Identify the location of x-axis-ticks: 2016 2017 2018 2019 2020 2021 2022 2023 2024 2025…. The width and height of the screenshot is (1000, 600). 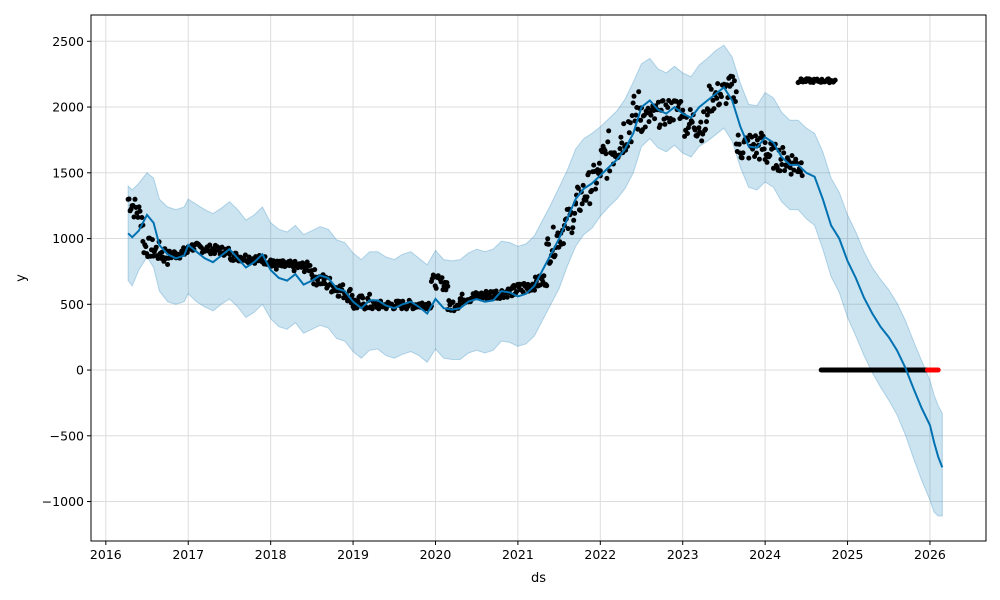
(518, 551).